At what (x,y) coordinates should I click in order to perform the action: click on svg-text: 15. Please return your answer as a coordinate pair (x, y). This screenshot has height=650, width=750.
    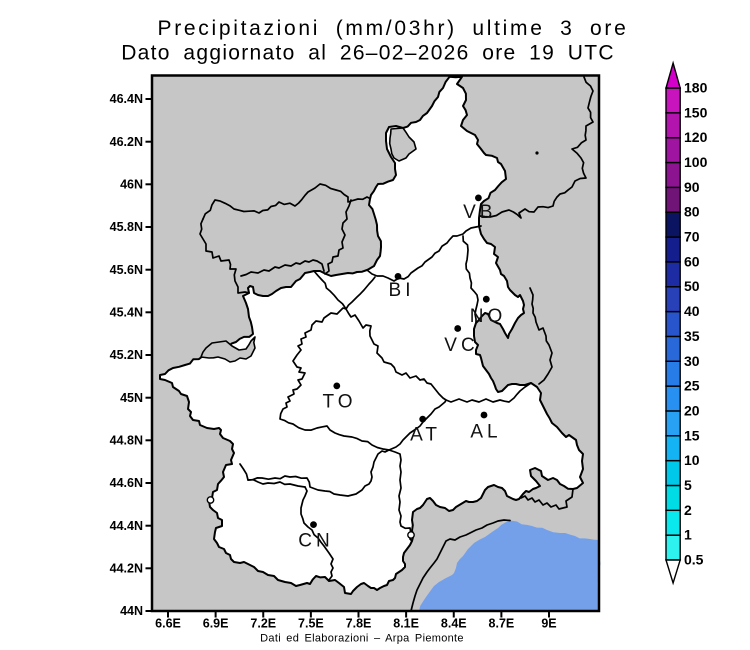
    Looking at the image, I should click on (692, 435).